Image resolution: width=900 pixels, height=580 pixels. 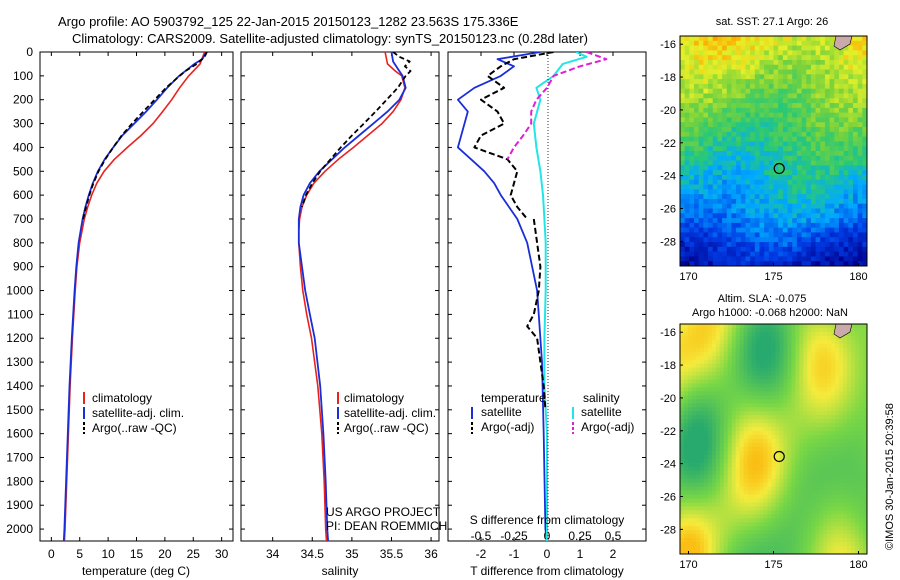 What do you see at coordinates (23, 195) in the screenshot?
I see `depth-tick-label: 600` at bounding box center [23, 195].